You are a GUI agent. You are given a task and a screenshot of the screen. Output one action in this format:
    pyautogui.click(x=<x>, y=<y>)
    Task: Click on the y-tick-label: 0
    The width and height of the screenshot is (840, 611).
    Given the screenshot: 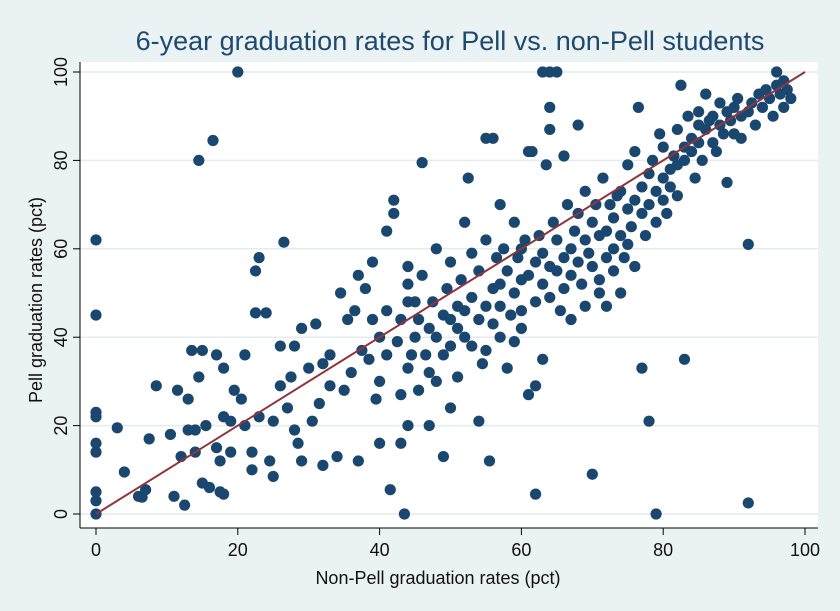 What is the action you would take?
    pyautogui.click(x=61, y=514)
    